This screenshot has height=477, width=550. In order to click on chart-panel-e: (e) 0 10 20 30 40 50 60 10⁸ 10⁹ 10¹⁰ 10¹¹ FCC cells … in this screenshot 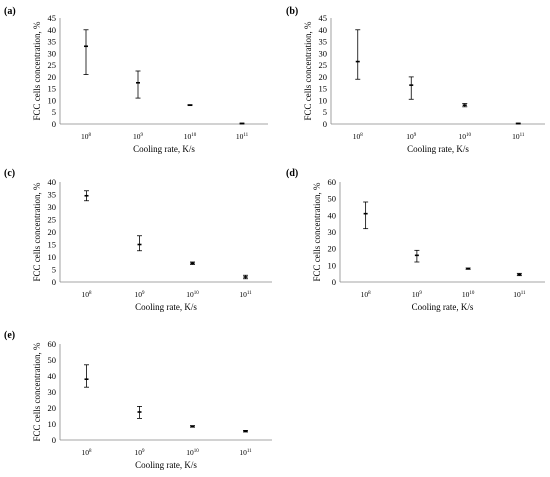, I will do `click(138, 400)`.